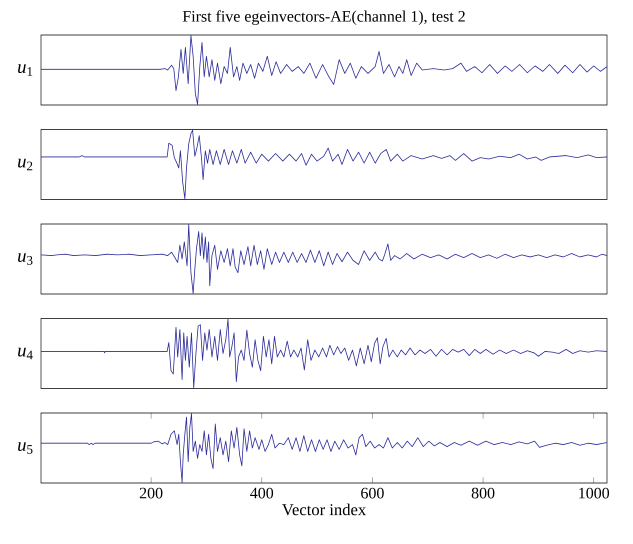 The width and height of the screenshot is (633, 544). I want to click on y-axis-title: u$_{3}$, so click(25, 259).